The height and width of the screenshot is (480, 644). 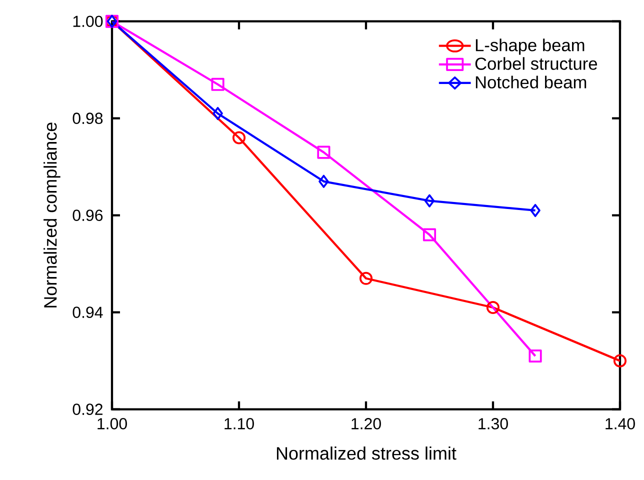 I want to click on y-tick-label: 0.96, so click(x=87, y=215).